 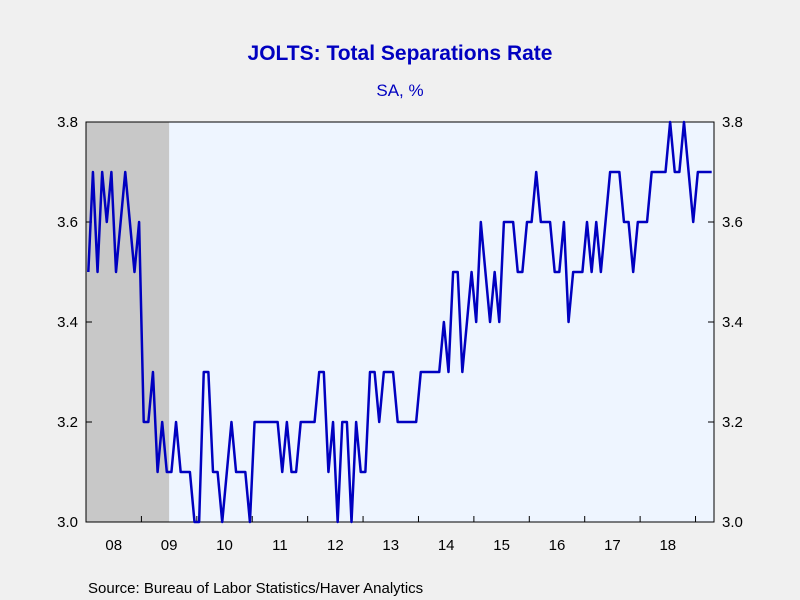 I want to click on y-tick-label-left: 3.4, so click(x=67, y=322).